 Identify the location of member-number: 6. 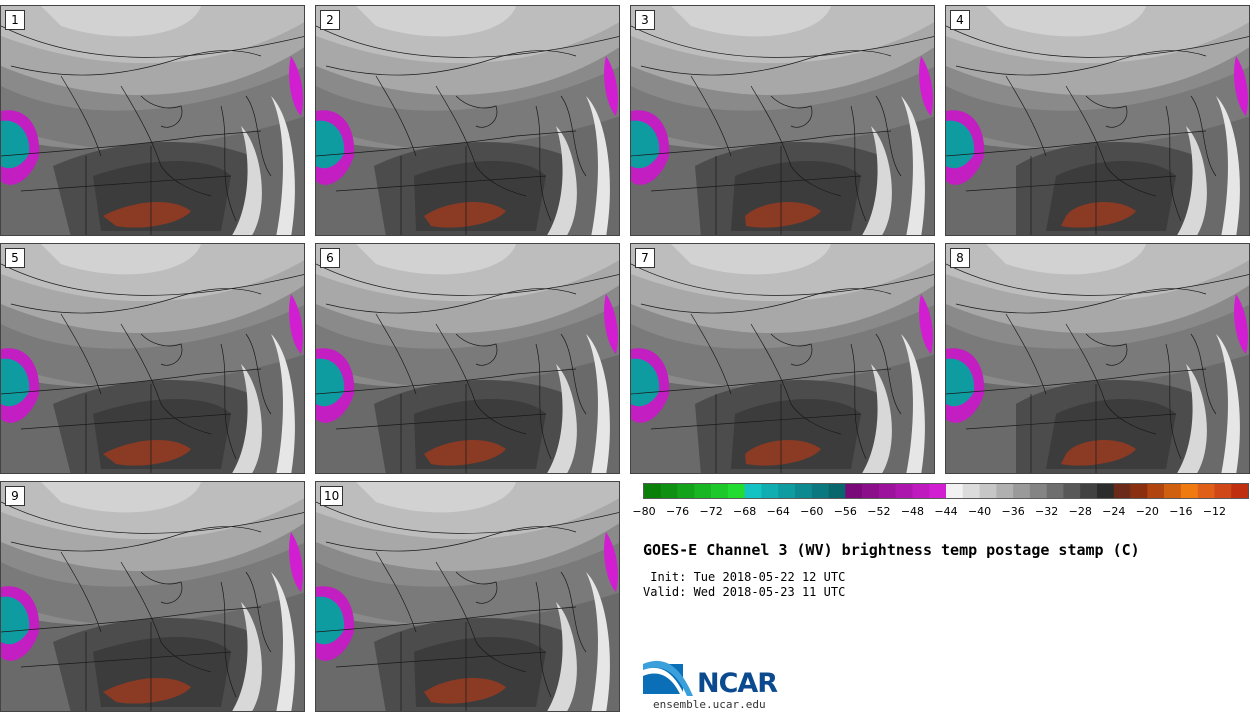
(330, 258).